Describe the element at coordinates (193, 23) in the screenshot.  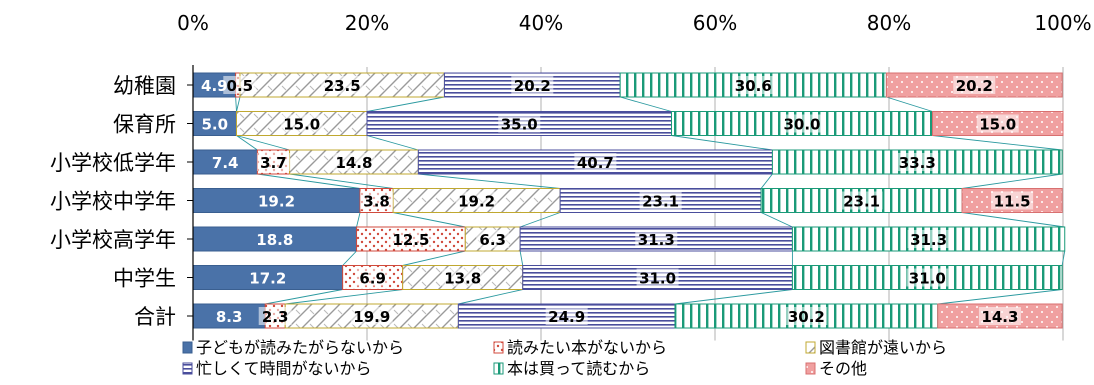
I see `x-tick-label: 0%` at that location.